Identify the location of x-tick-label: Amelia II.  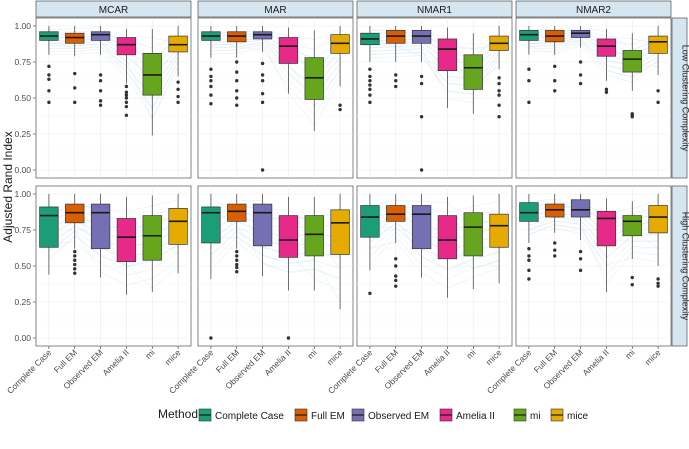
(436, 362).